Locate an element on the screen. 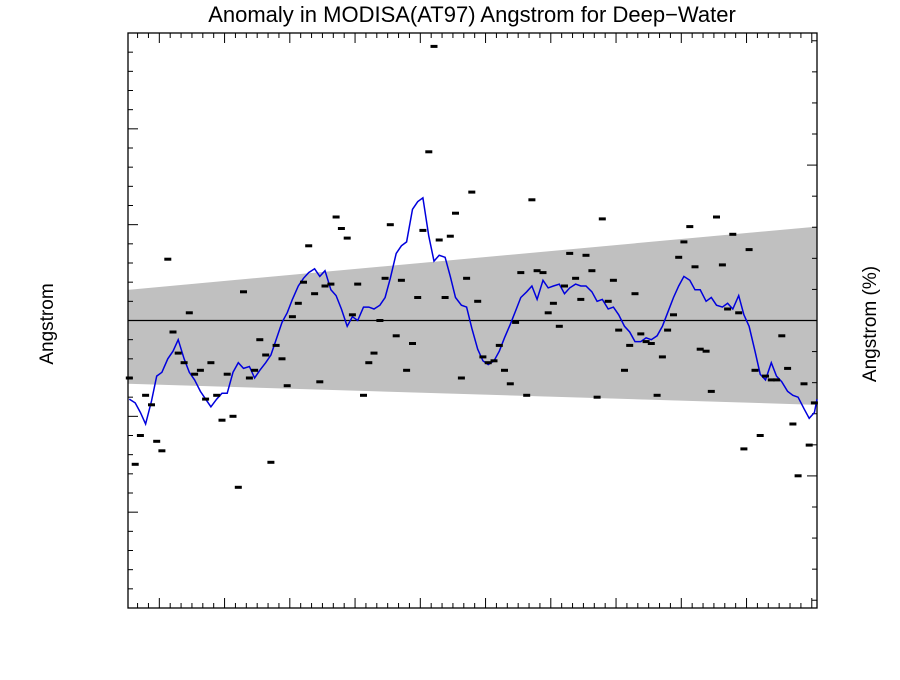 The height and width of the screenshot is (680, 900). y-axis-label: Angstrom is located at coordinates (47, 323).